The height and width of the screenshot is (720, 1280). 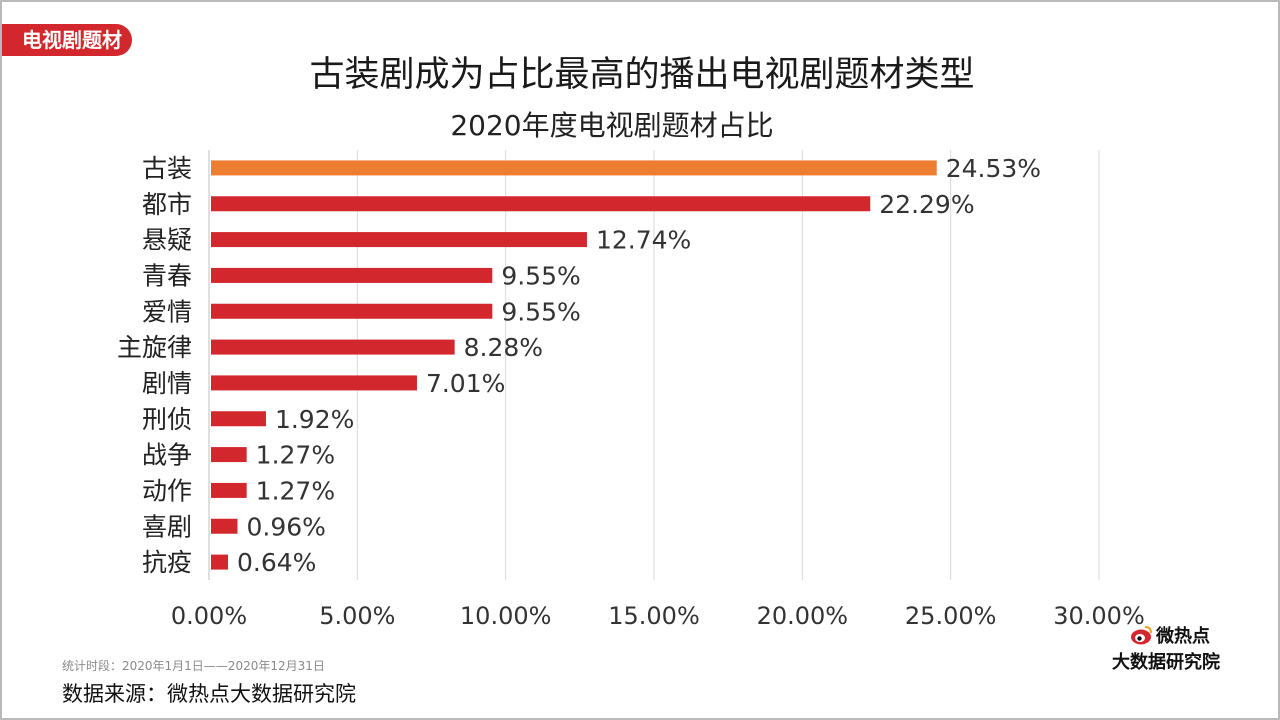 I want to click on category-label: 剧情, so click(x=167, y=383).